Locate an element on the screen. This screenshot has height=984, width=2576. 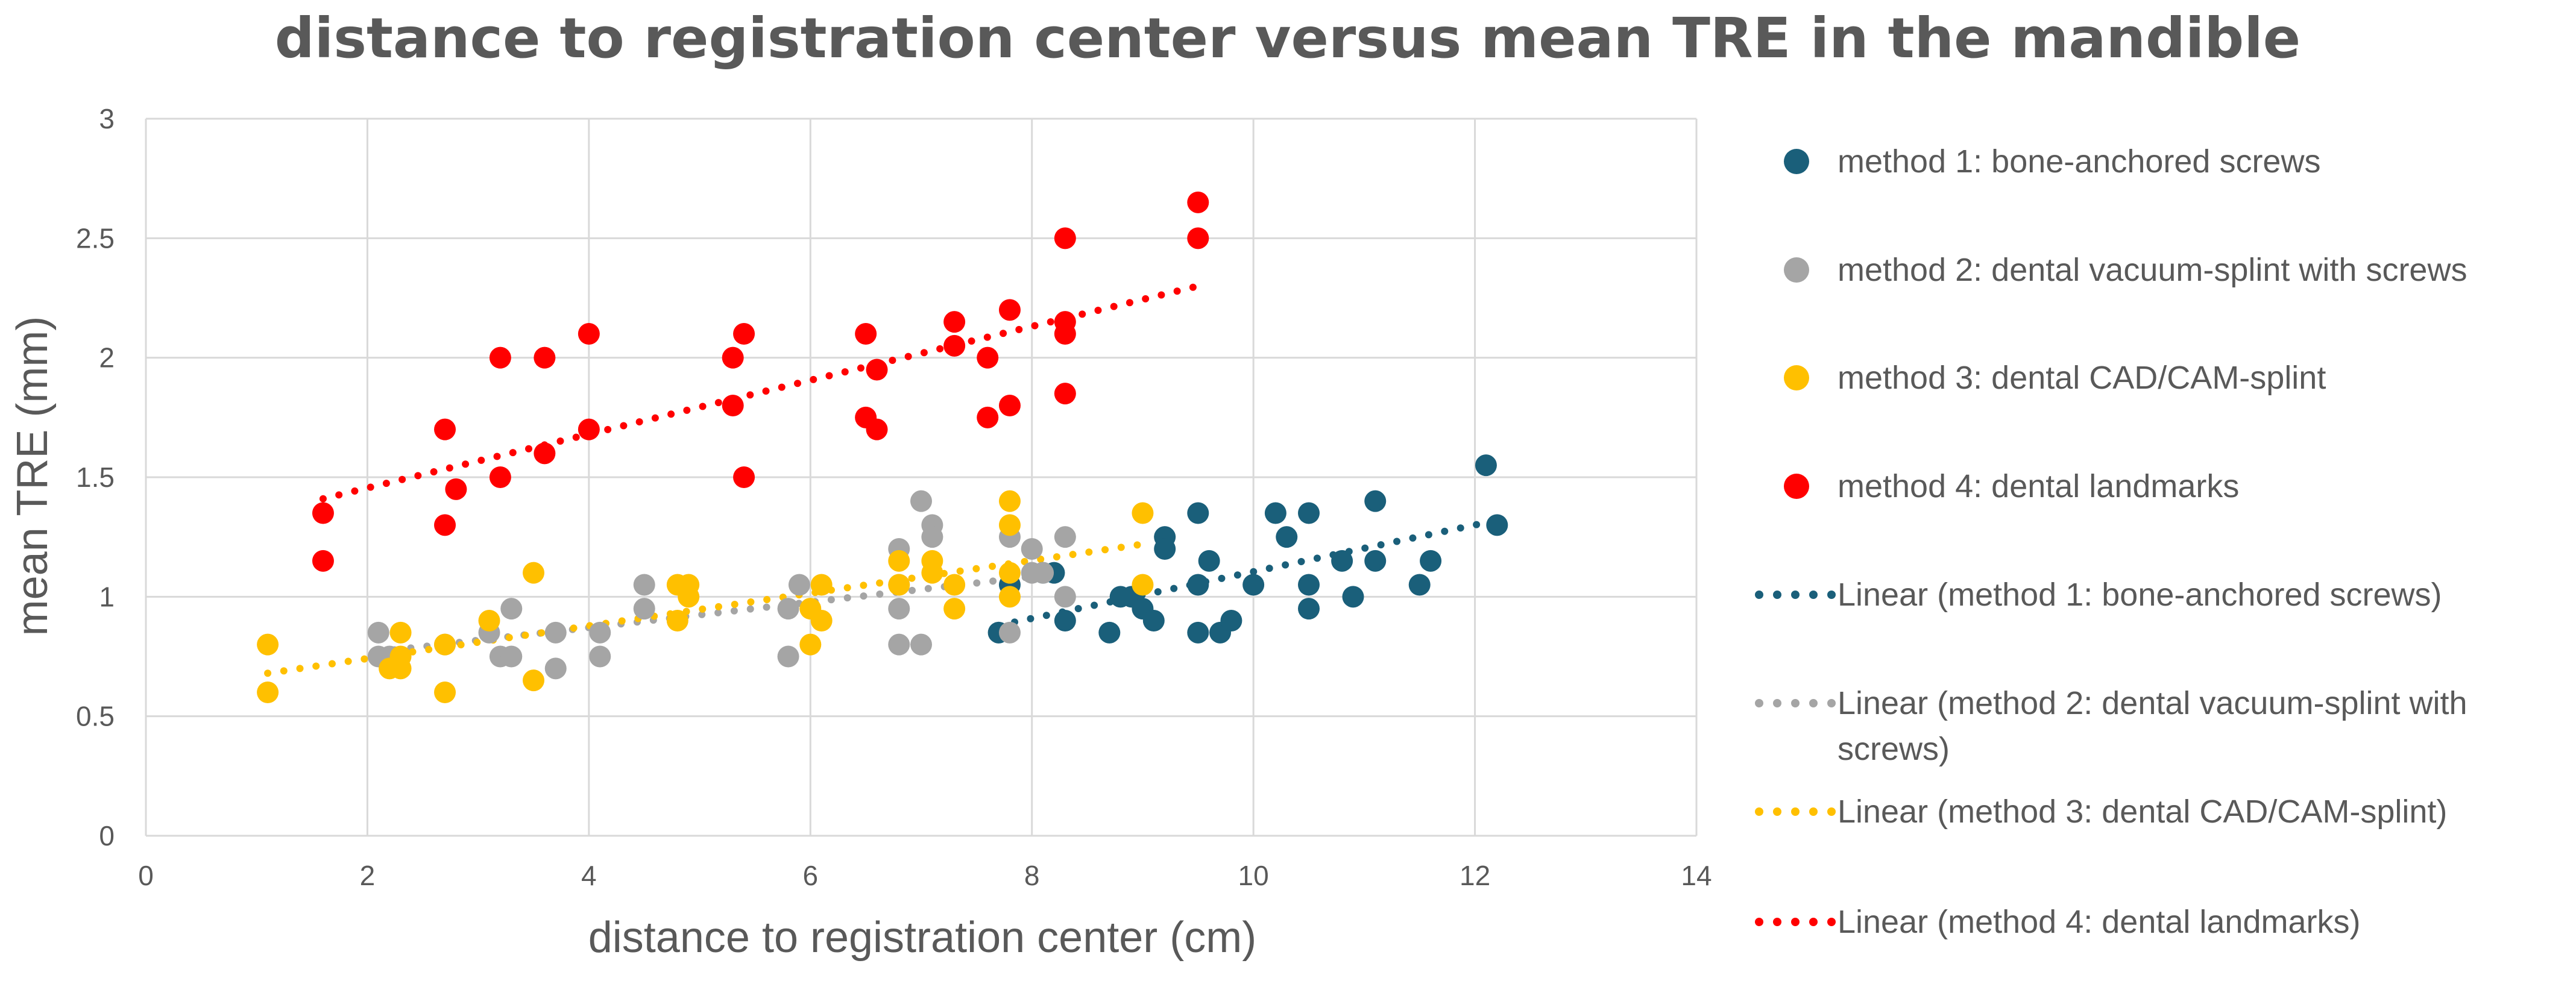
y-tick-label: 1.5 is located at coordinates (95, 477).